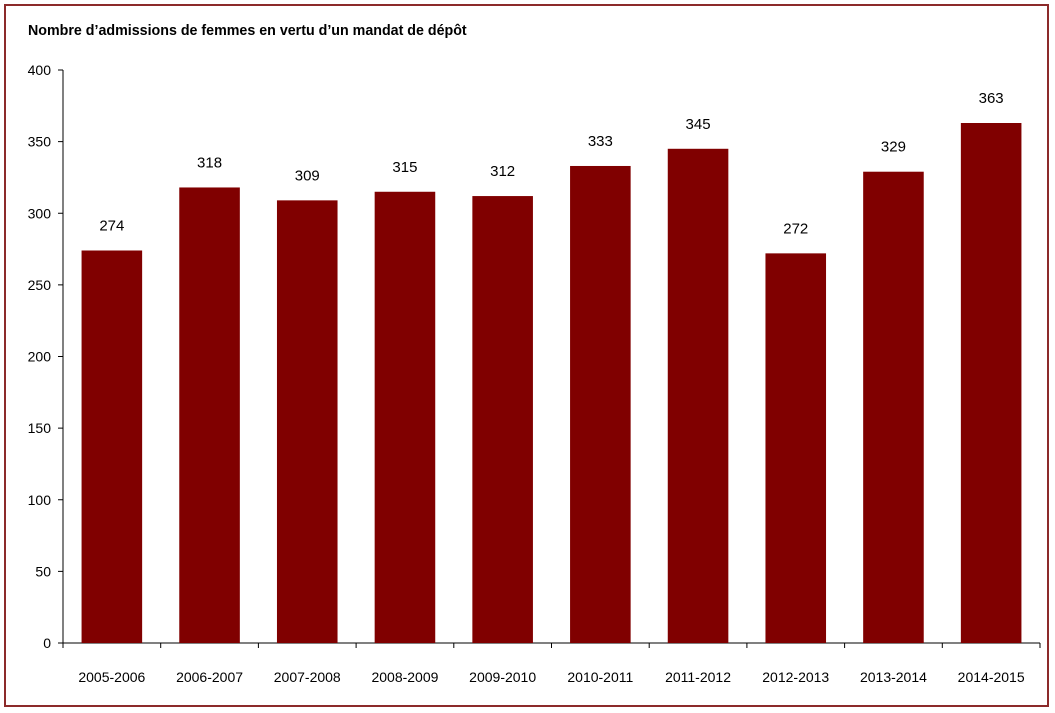  Describe the element at coordinates (307, 175) in the screenshot. I see `value-label: 309` at that location.